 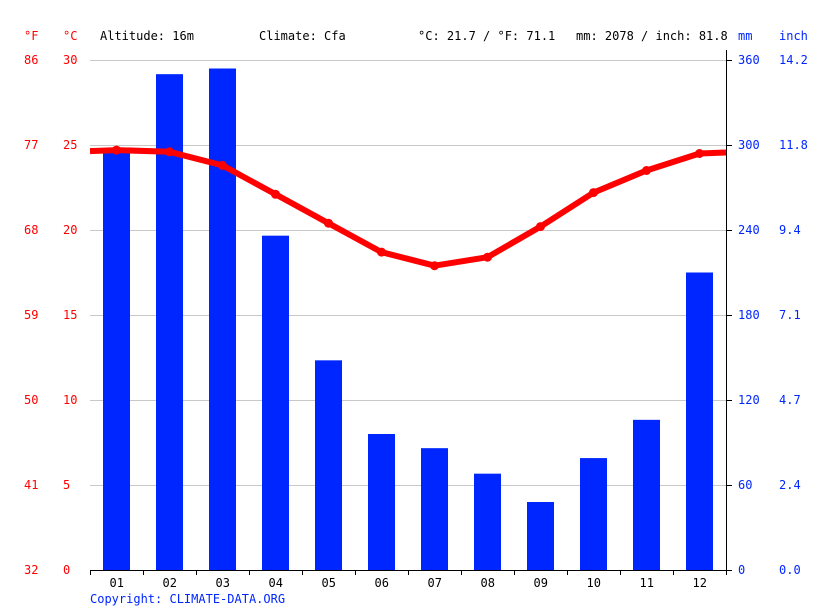 I want to click on month-label: 05, so click(x=328, y=583).